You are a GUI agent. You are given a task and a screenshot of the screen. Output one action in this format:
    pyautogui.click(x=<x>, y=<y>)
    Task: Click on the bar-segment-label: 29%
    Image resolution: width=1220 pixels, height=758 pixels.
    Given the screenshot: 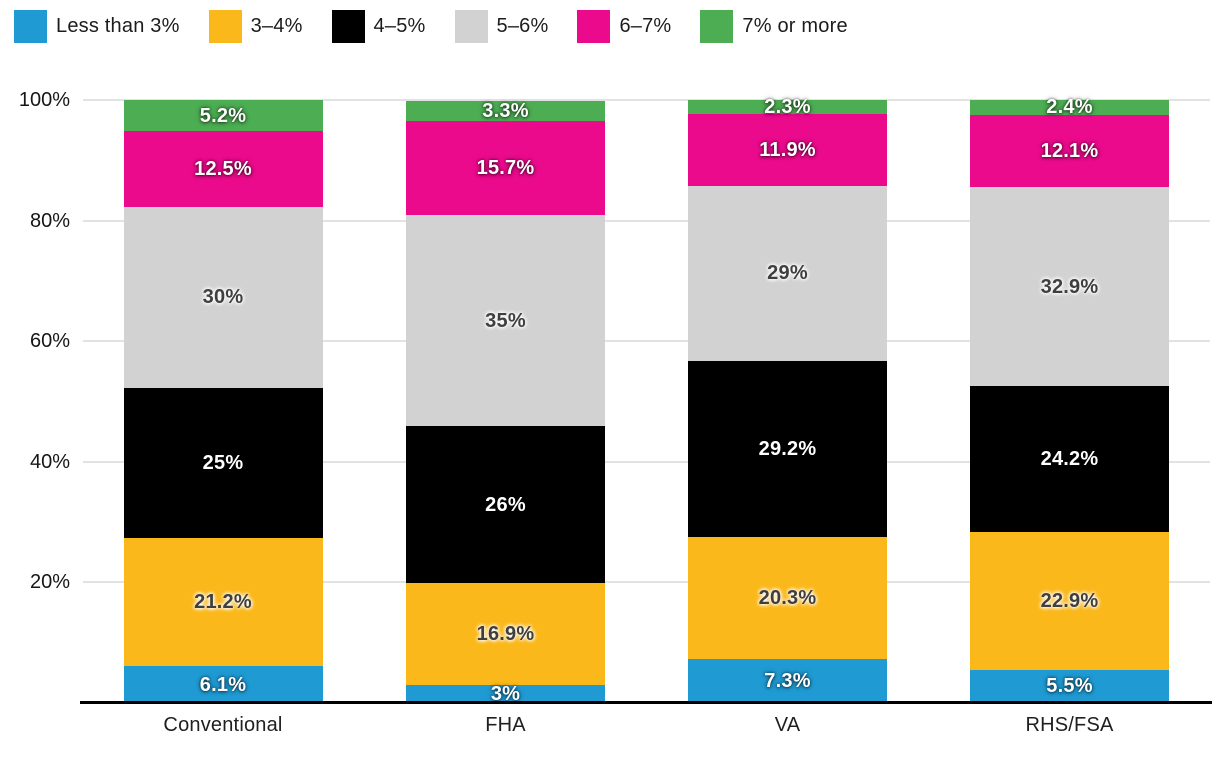 What is the action you would take?
    pyautogui.click(x=787, y=273)
    